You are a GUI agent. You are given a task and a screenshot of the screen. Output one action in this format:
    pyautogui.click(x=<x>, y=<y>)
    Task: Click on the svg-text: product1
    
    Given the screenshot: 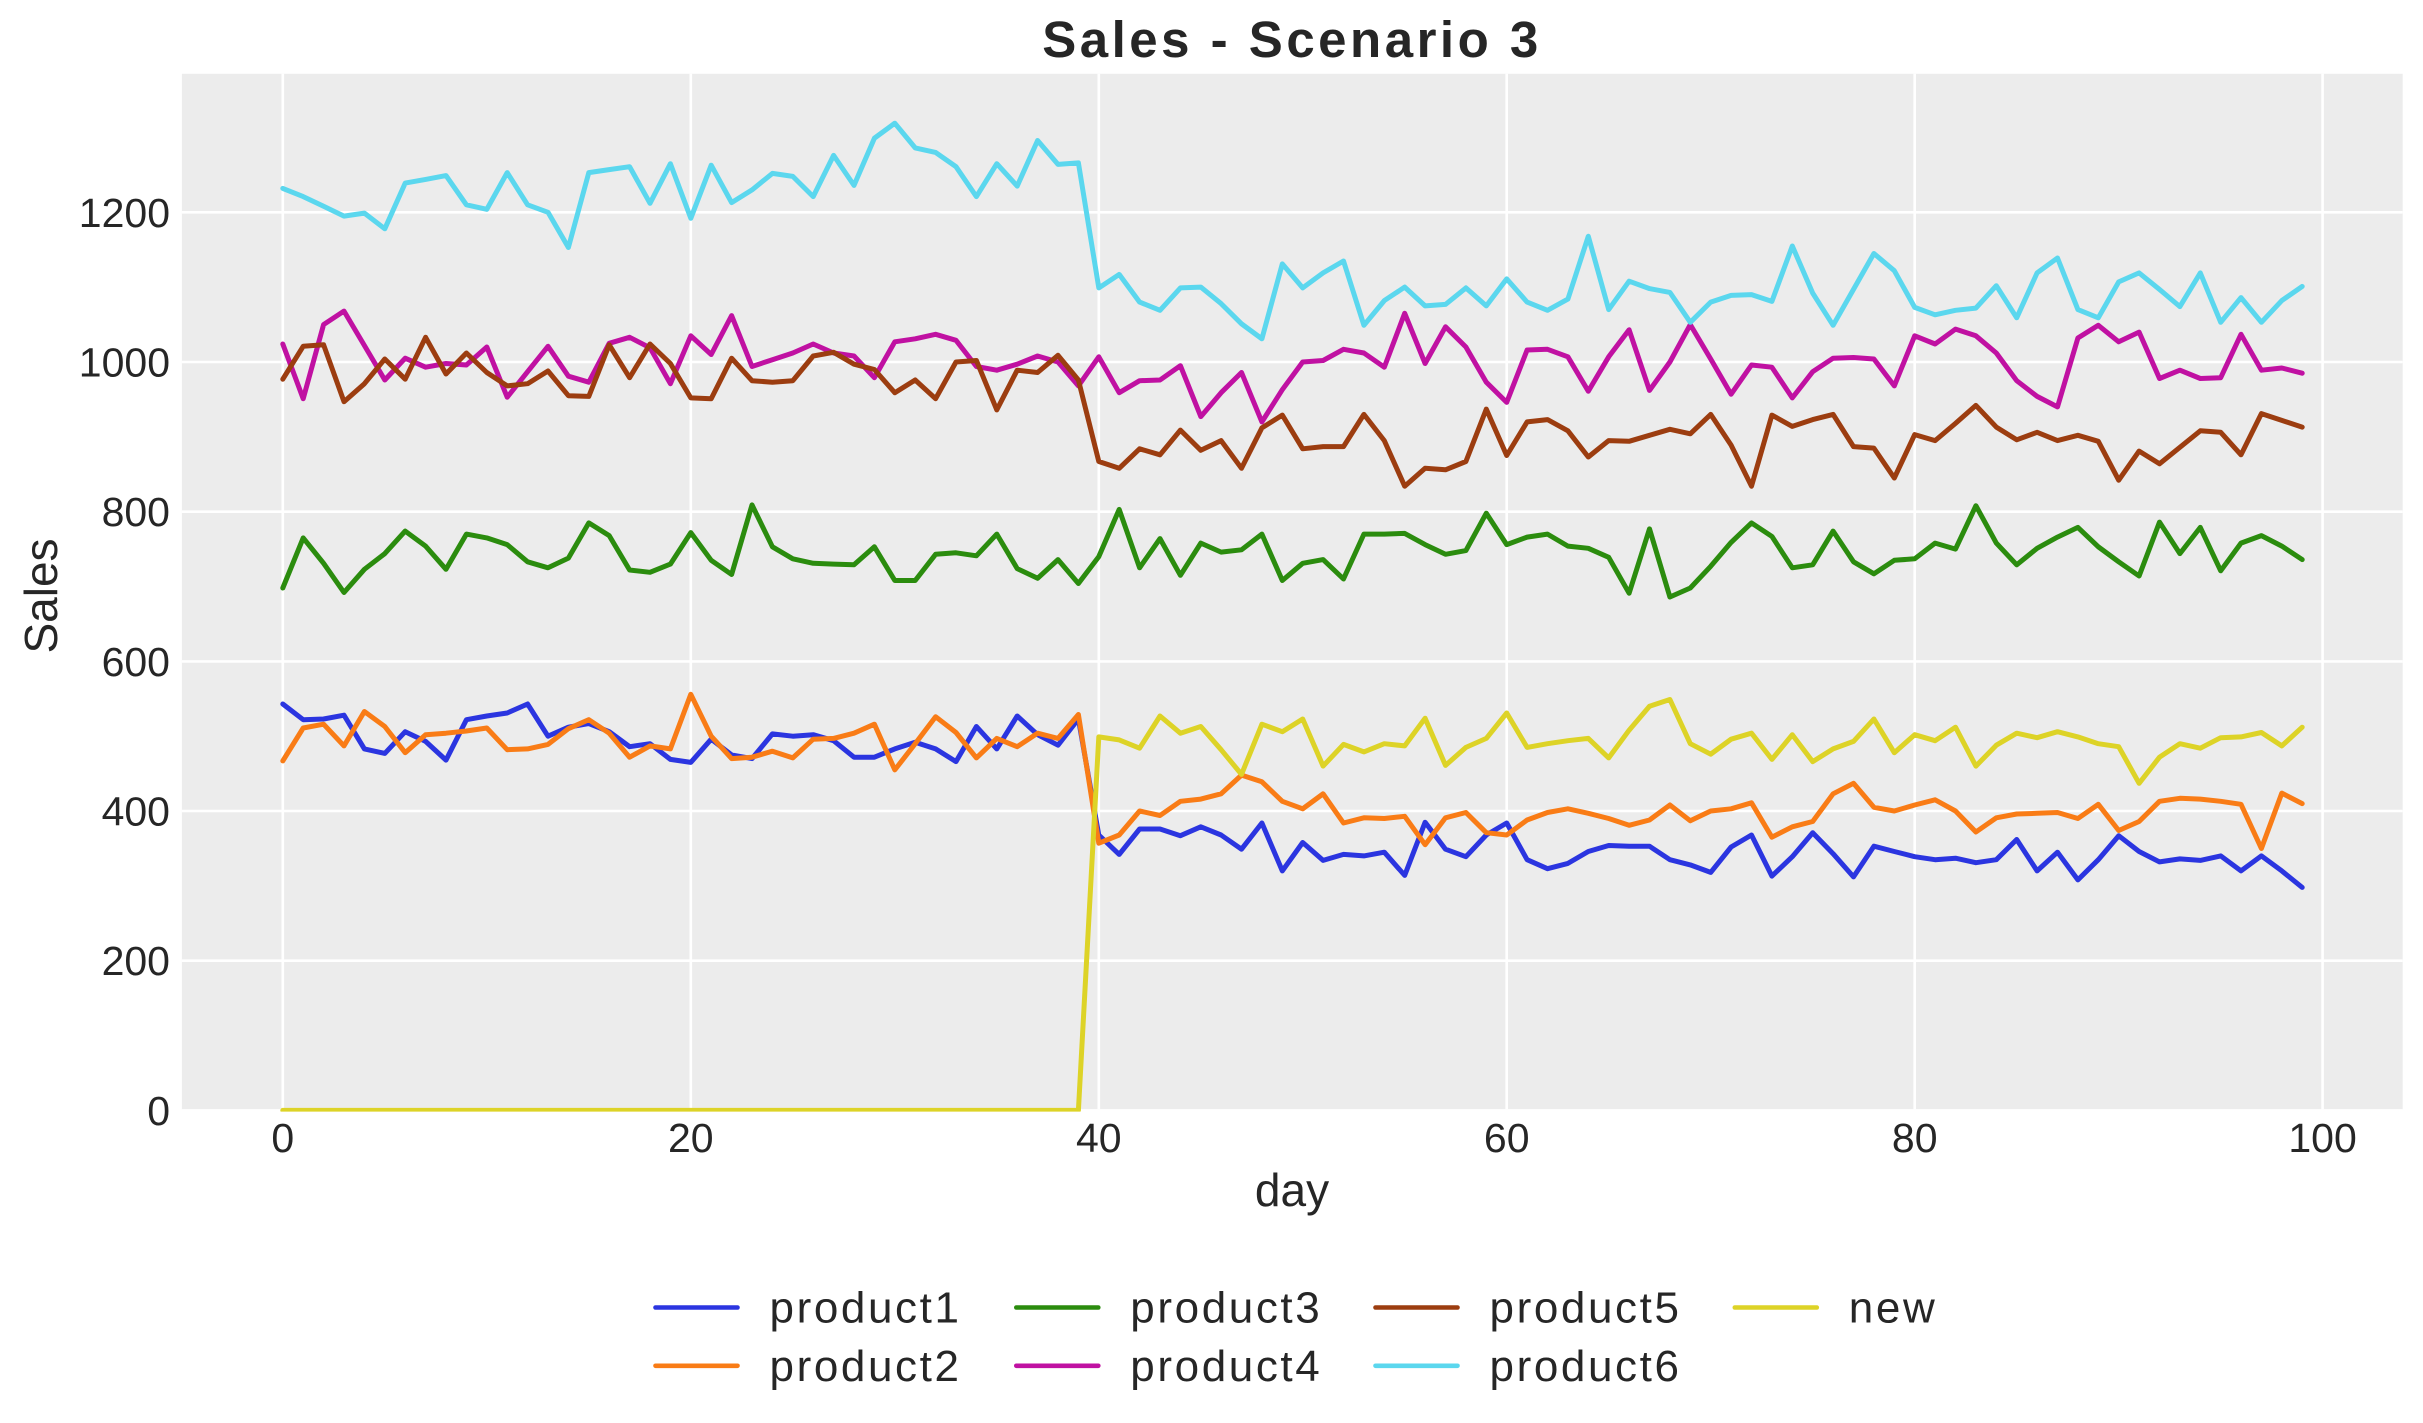 What is the action you would take?
    pyautogui.click(x=866, y=1308)
    